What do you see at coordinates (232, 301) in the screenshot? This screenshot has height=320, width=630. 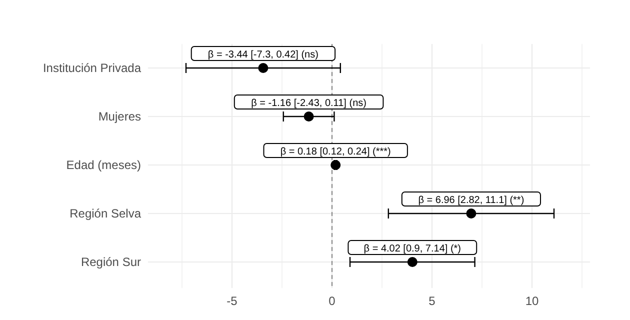 I see `x-tick-label: -5` at bounding box center [232, 301].